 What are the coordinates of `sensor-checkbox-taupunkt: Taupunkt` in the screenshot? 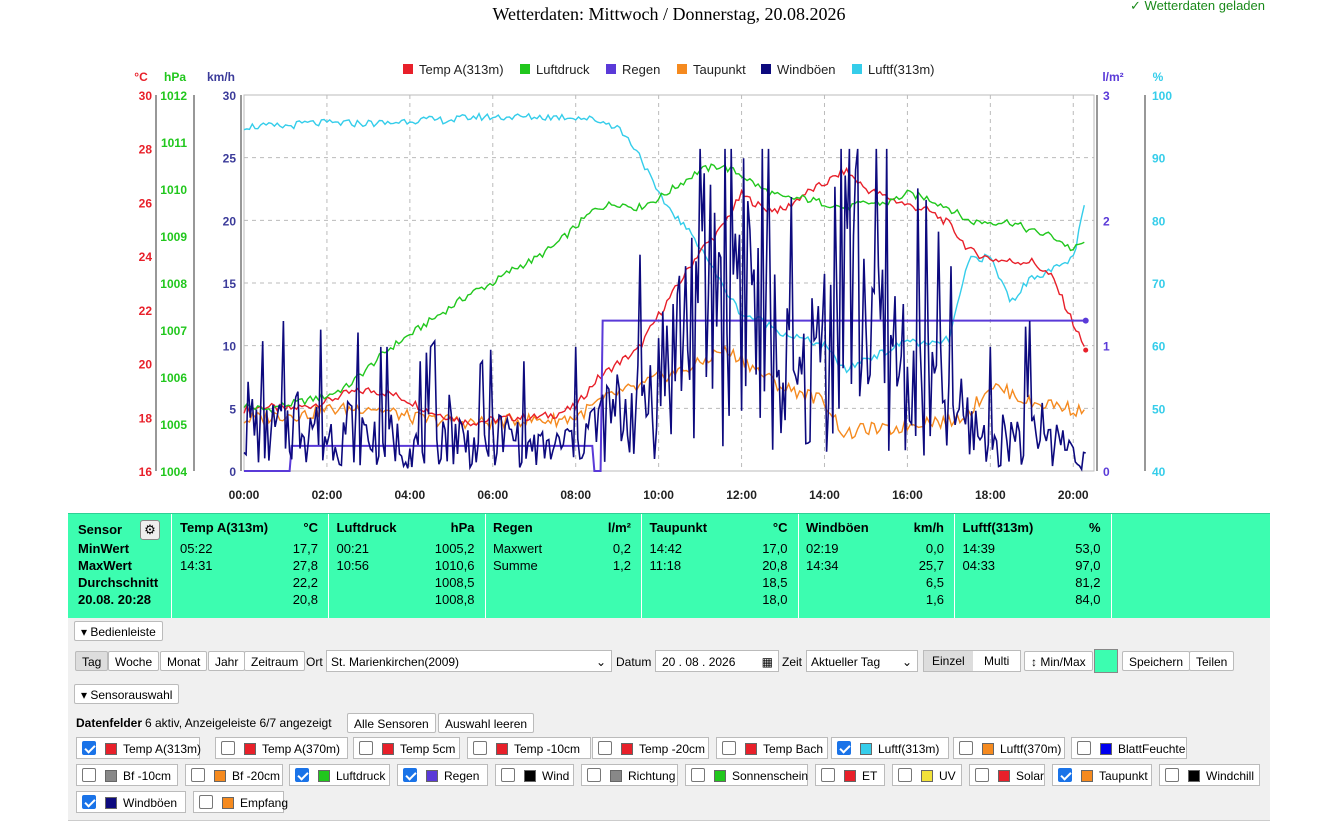 It's located at (1102, 775).